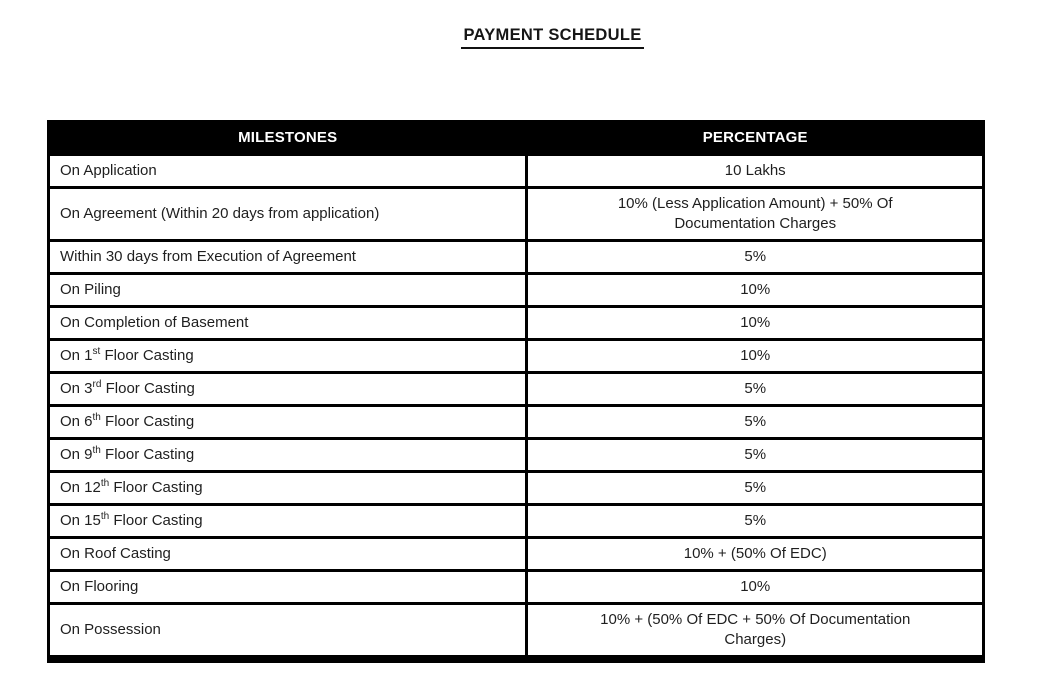 The height and width of the screenshot is (694, 1057). I want to click on table-row: On Completion of Basement 10%, so click(515, 323).